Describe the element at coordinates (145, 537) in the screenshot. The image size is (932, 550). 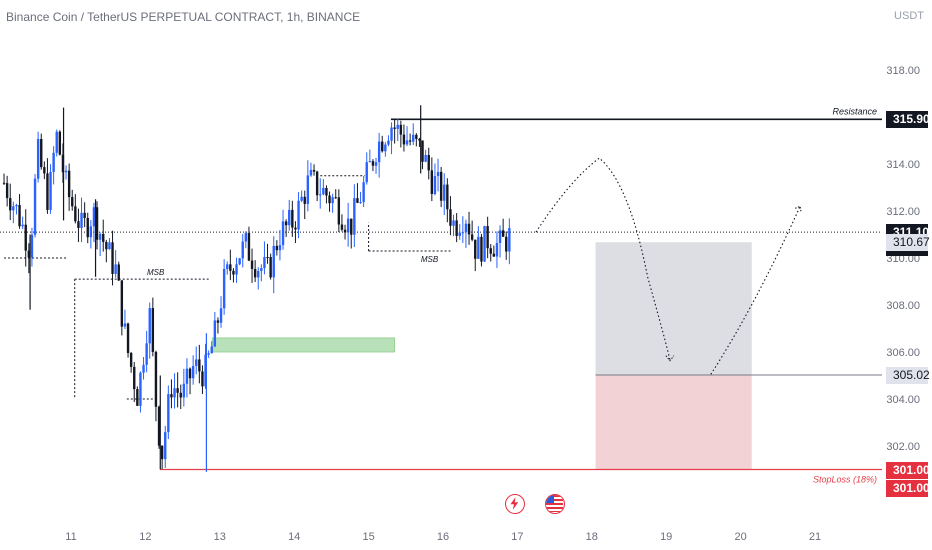
I see `x-tick-label: 12` at that location.